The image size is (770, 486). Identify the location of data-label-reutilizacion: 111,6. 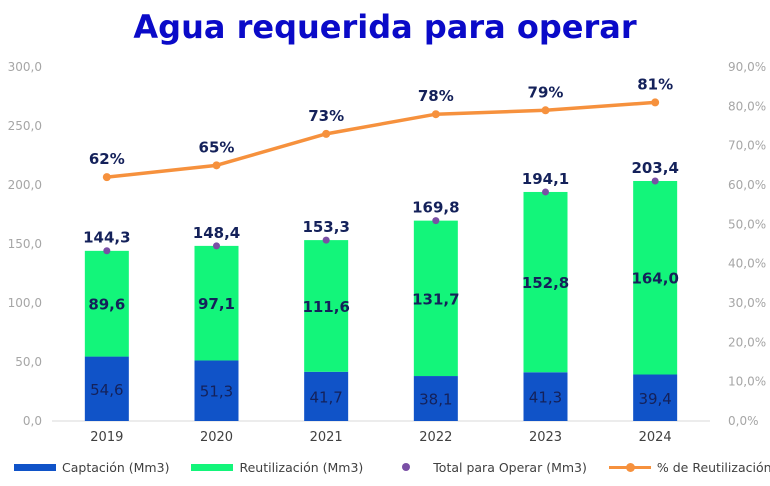
(325, 307).